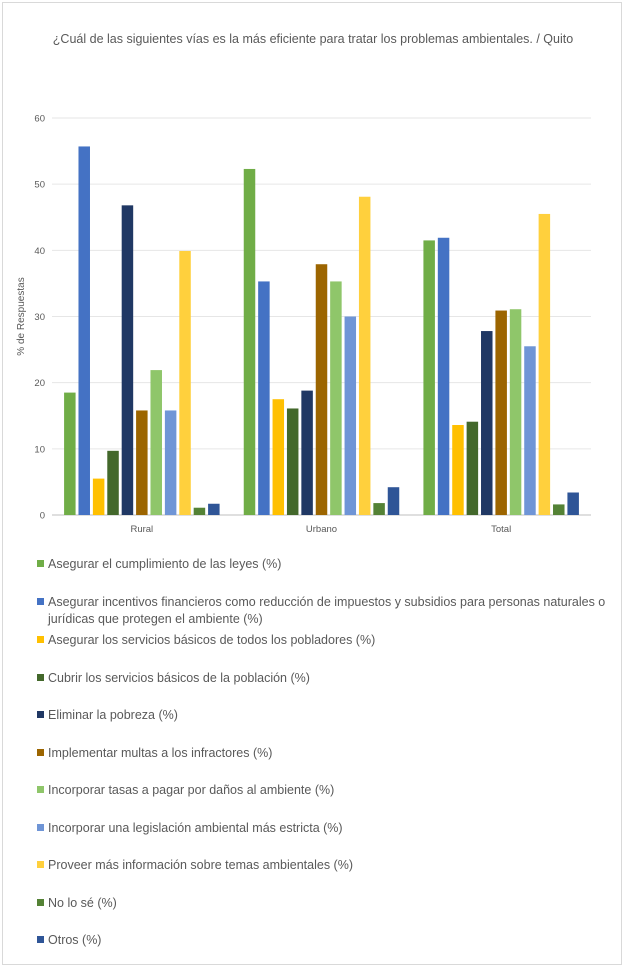 The height and width of the screenshot is (970, 626). What do you see at coordinates (113, 715) in the screenshot?
I see `legend-label: Eliminar la pobreza (%)` at bounding box center [113, 715].